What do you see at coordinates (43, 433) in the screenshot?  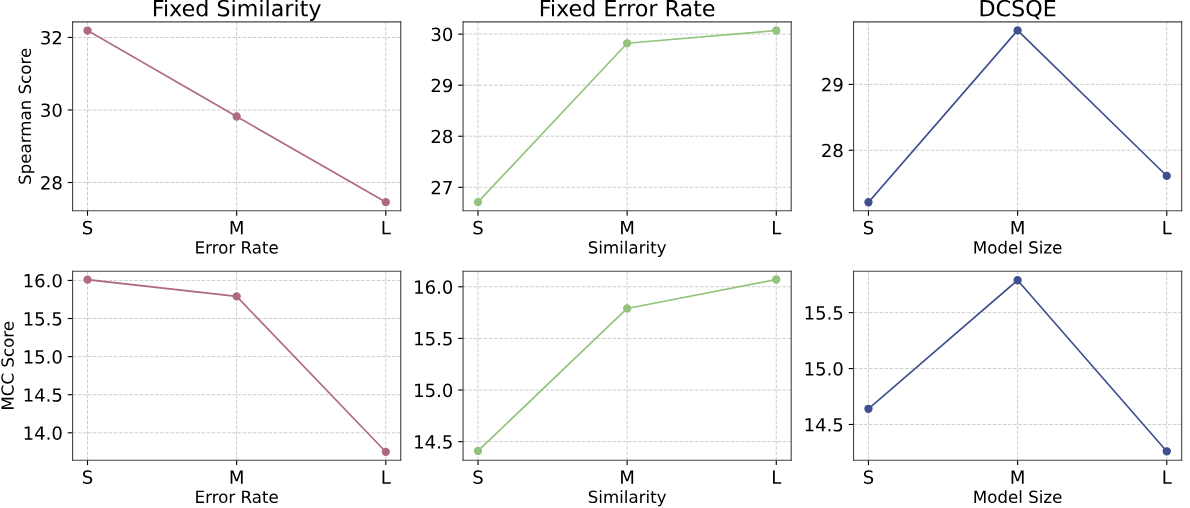 I see `y-tick-label: 14.0` at bounding box center [43, 433].